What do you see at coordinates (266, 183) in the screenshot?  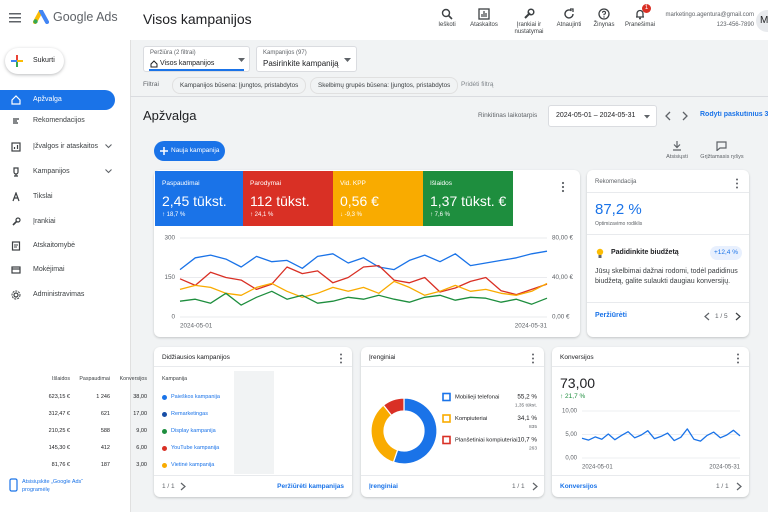 I see `metric-label: Parodymai` at bounding box center [266, 183].